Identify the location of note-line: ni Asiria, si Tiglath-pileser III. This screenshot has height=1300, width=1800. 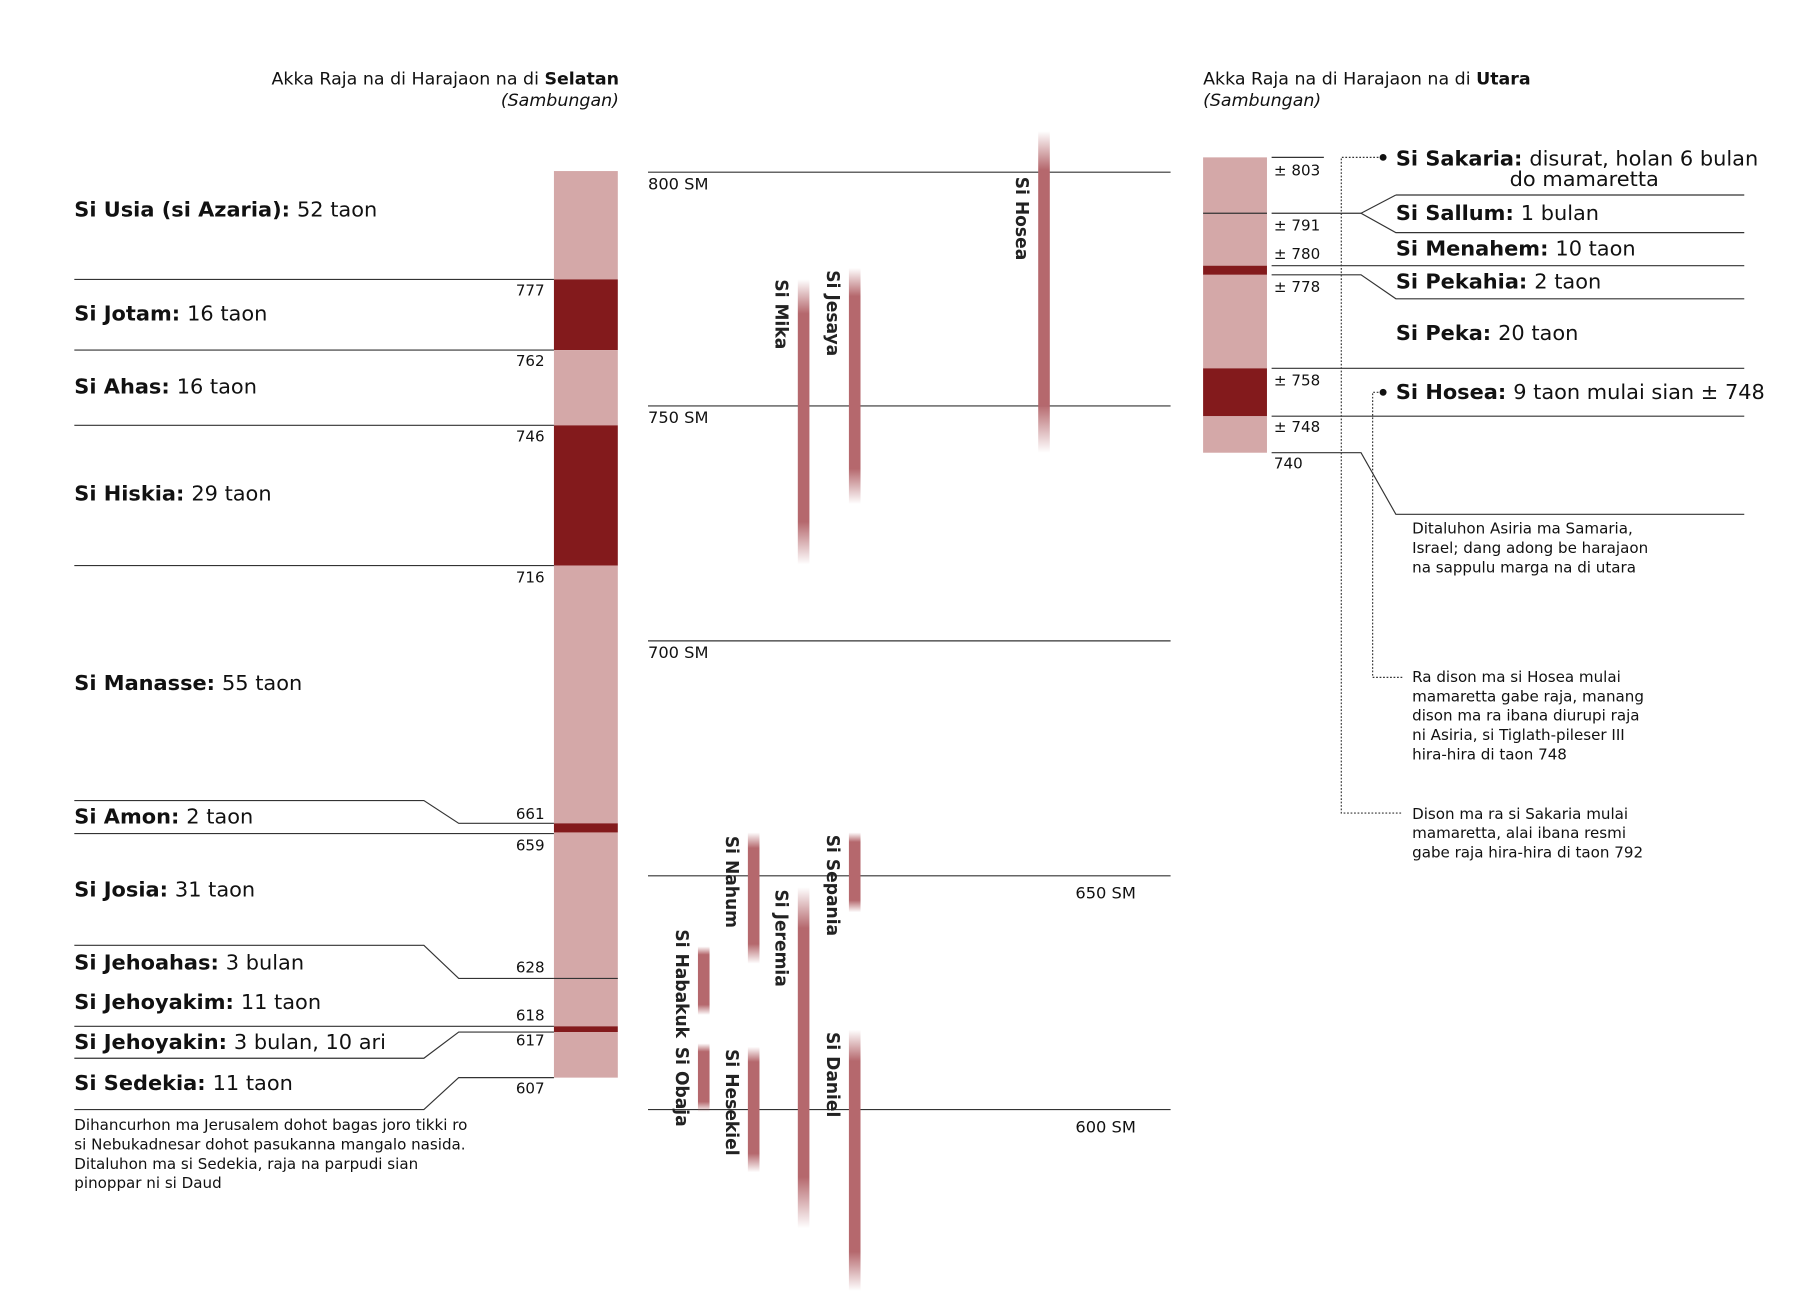
(1518, 735).